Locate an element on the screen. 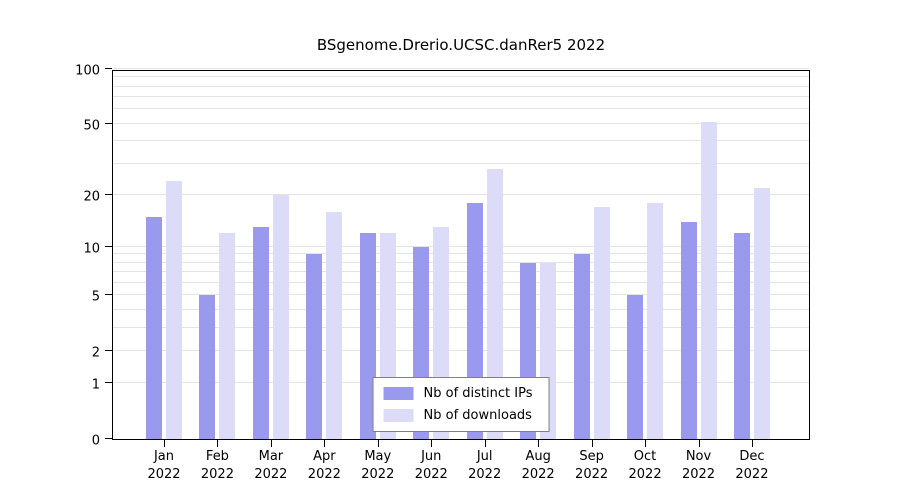 Image resolution: width=900 pixels, height=500 pixels. x-axis-tick-label: Dec 2022 is located at coordinates (751, 465).